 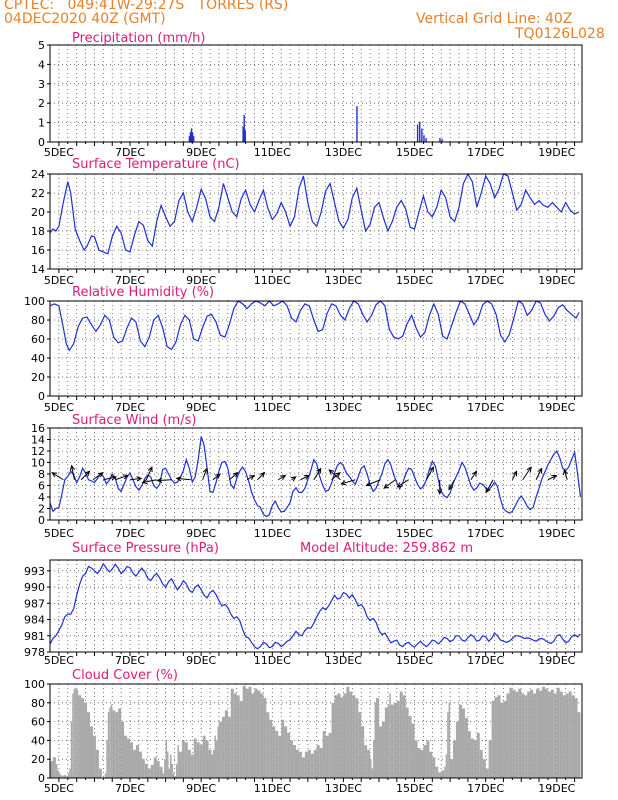 I want to click on y-tick-label: 14, so click(x=38, y=269).